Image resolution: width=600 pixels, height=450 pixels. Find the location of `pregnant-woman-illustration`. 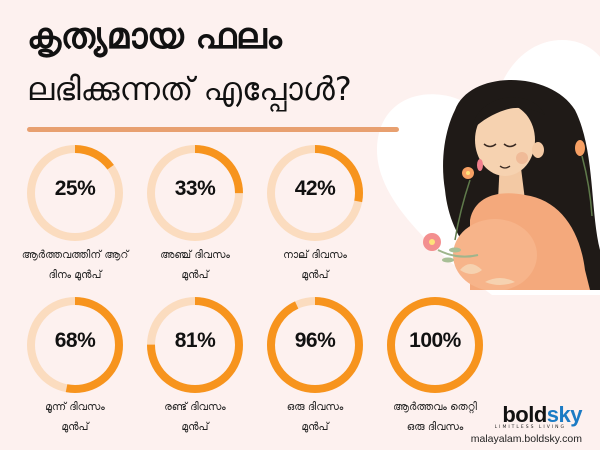

pregnant-woman-illustration is located at coordinates (511, 185).